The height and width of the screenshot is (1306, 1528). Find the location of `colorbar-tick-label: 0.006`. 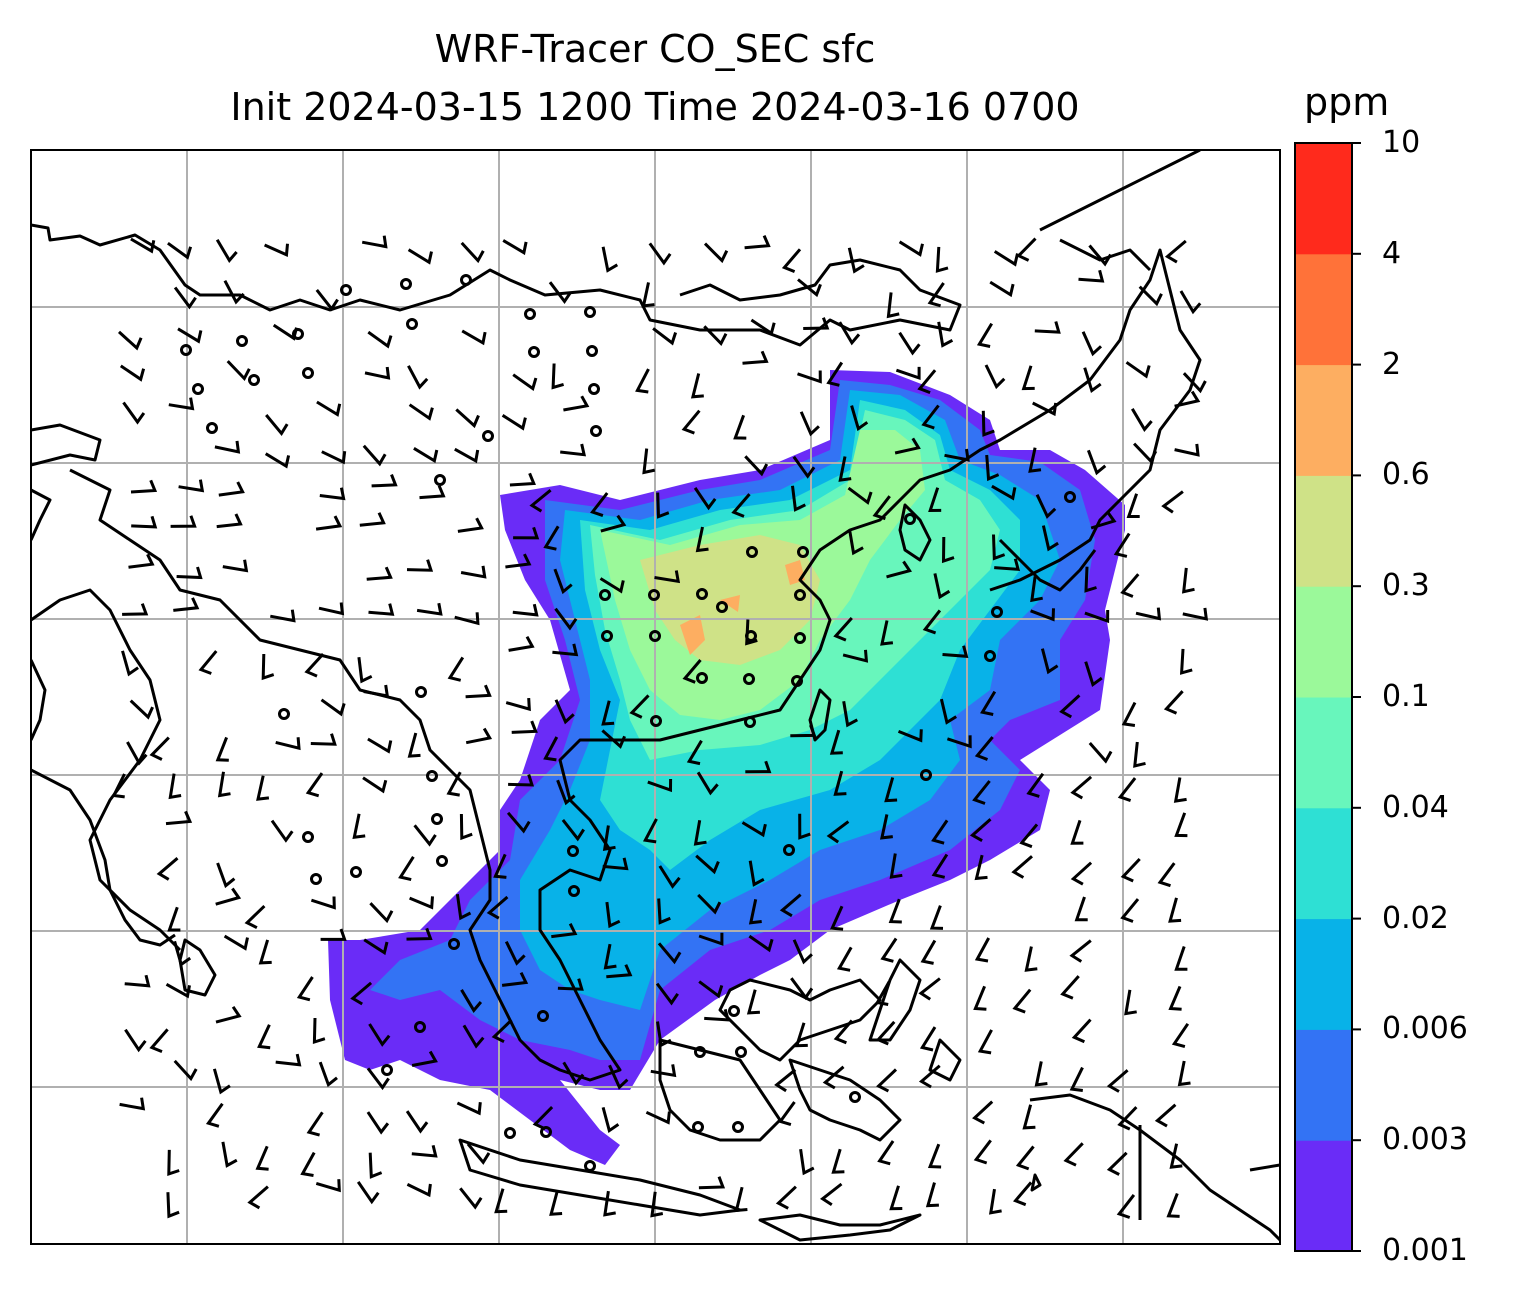

colorbar-tick-label: 0.006 is located at coordinates (1425, 1029).